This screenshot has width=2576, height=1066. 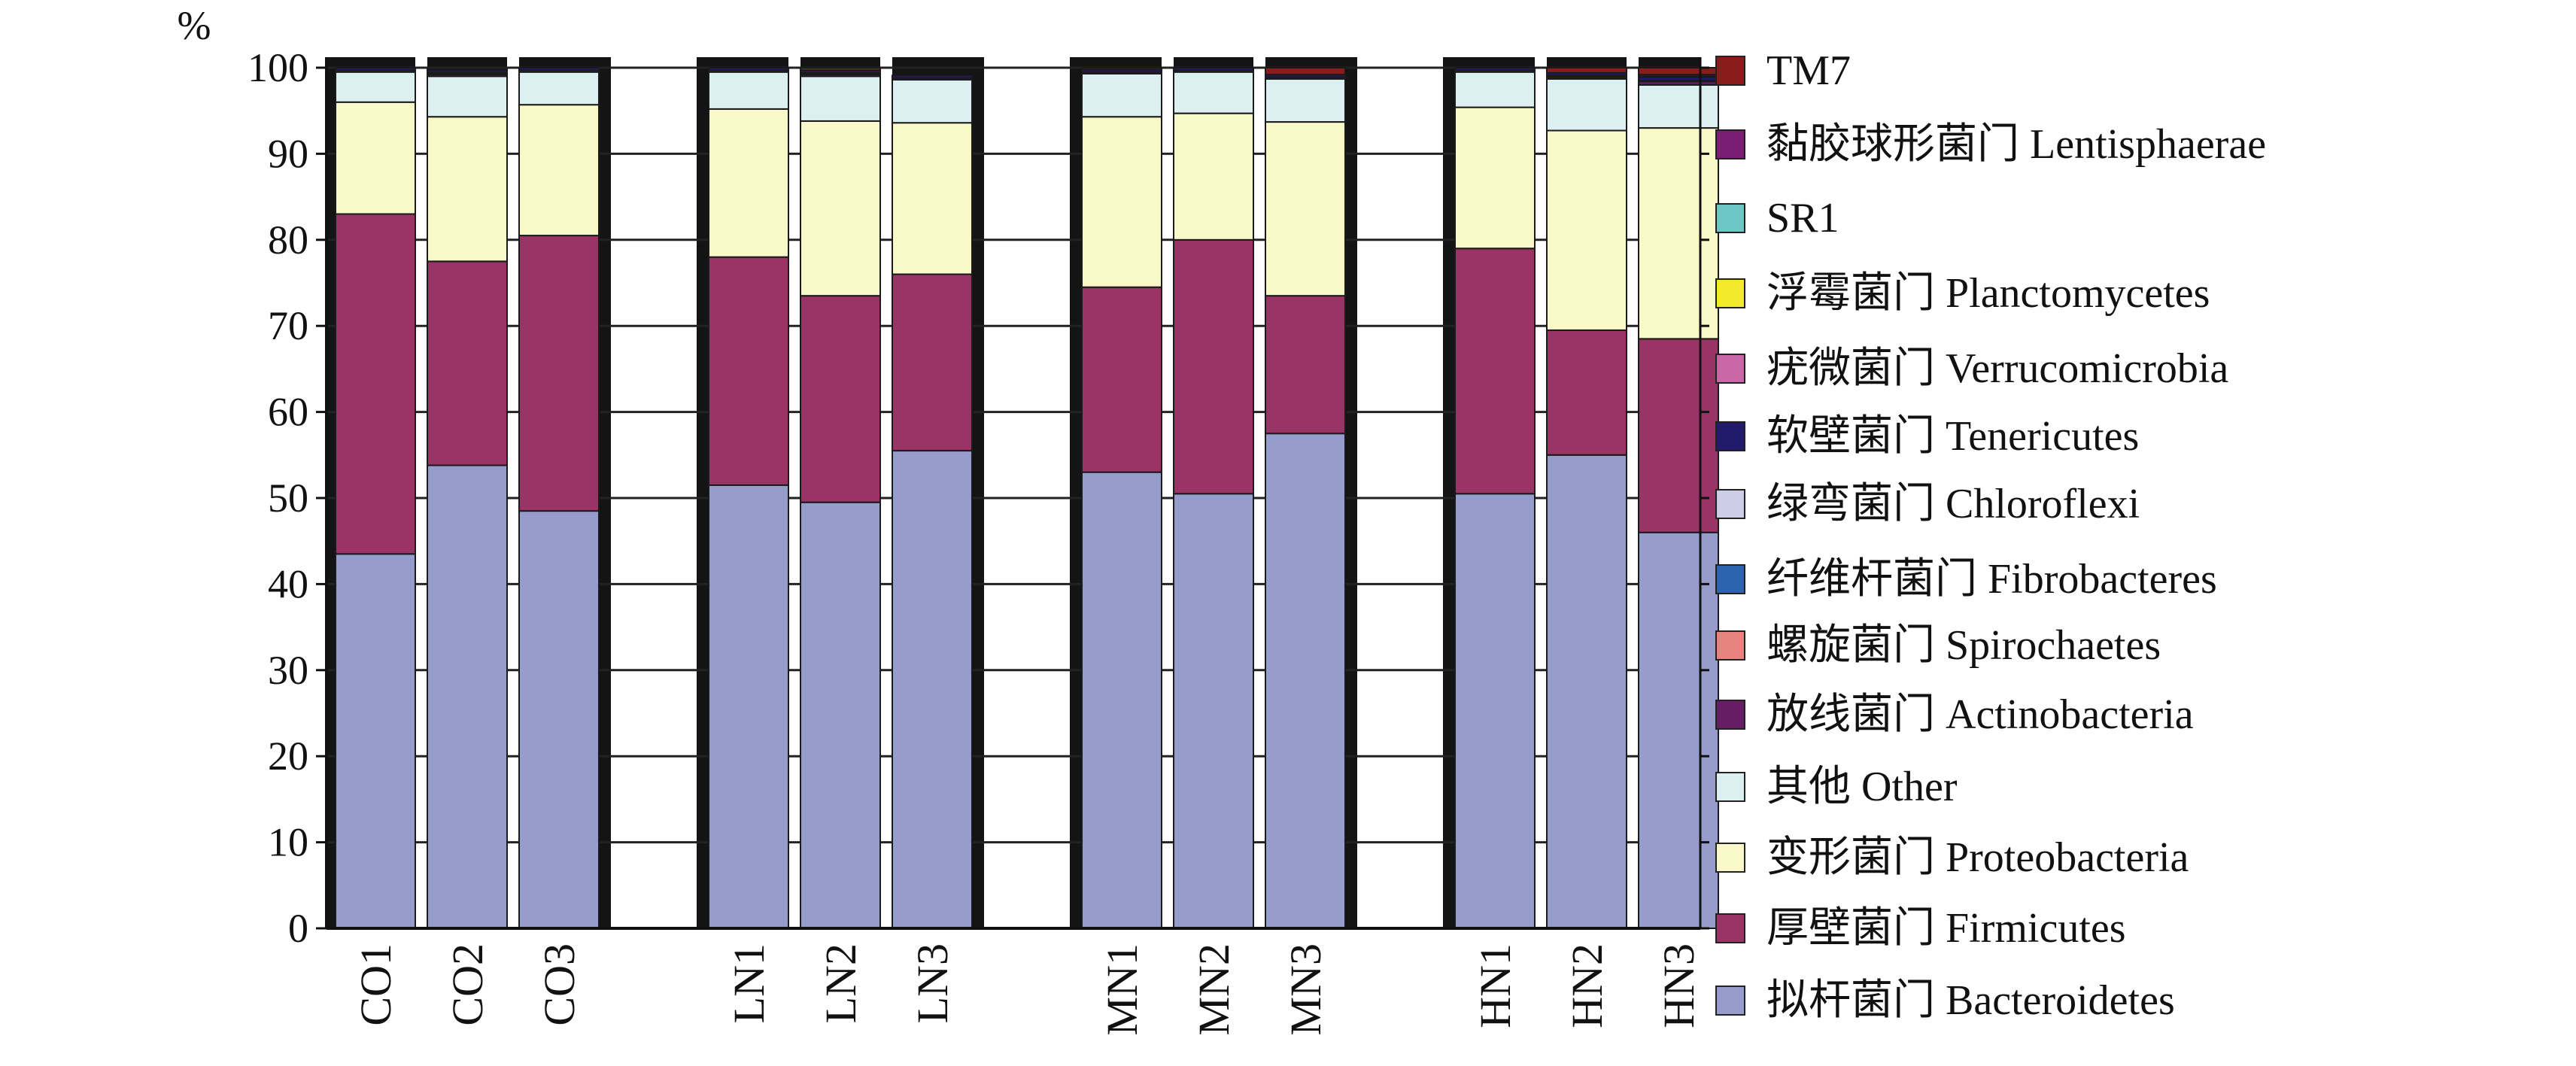 What do you see at coordinates (288, 671) in the screenshot?
I see `y-tick-label: 30` at bounding box center [288, 671].